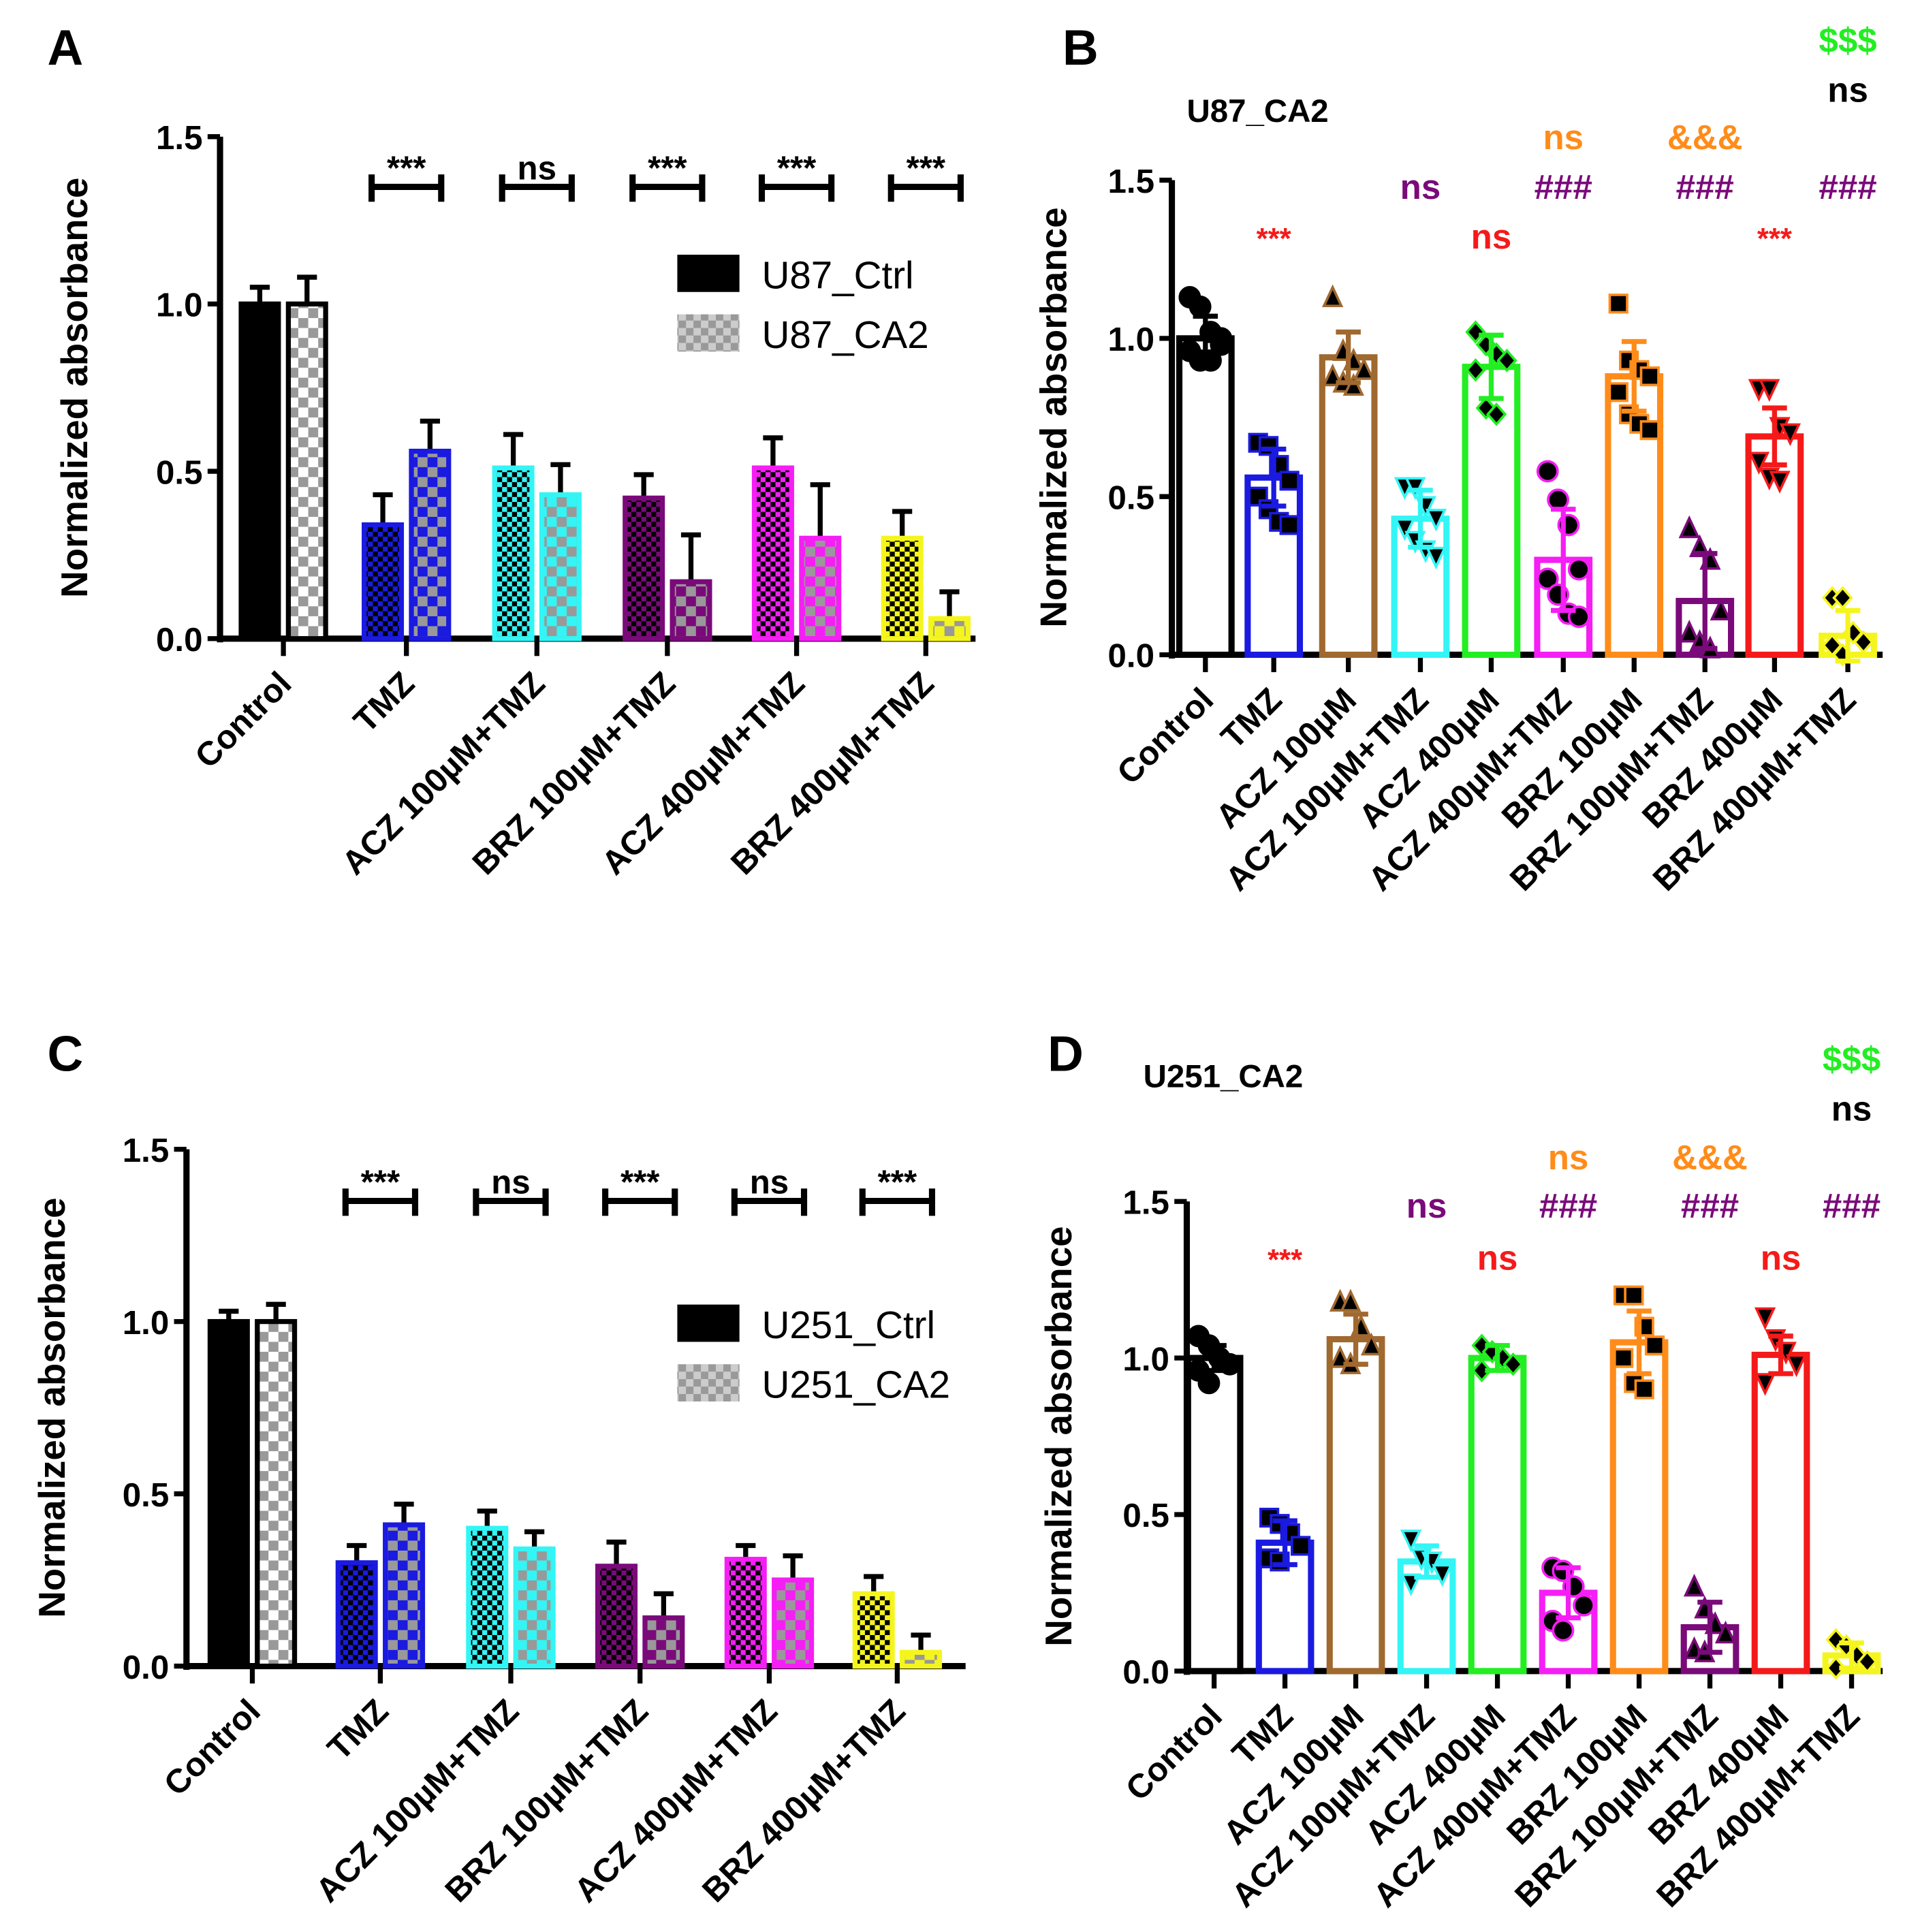  What do you see at coordinates (708, 1383) in the screenshot?
I see `legend-swatch` at bounding box center [708, 1383].